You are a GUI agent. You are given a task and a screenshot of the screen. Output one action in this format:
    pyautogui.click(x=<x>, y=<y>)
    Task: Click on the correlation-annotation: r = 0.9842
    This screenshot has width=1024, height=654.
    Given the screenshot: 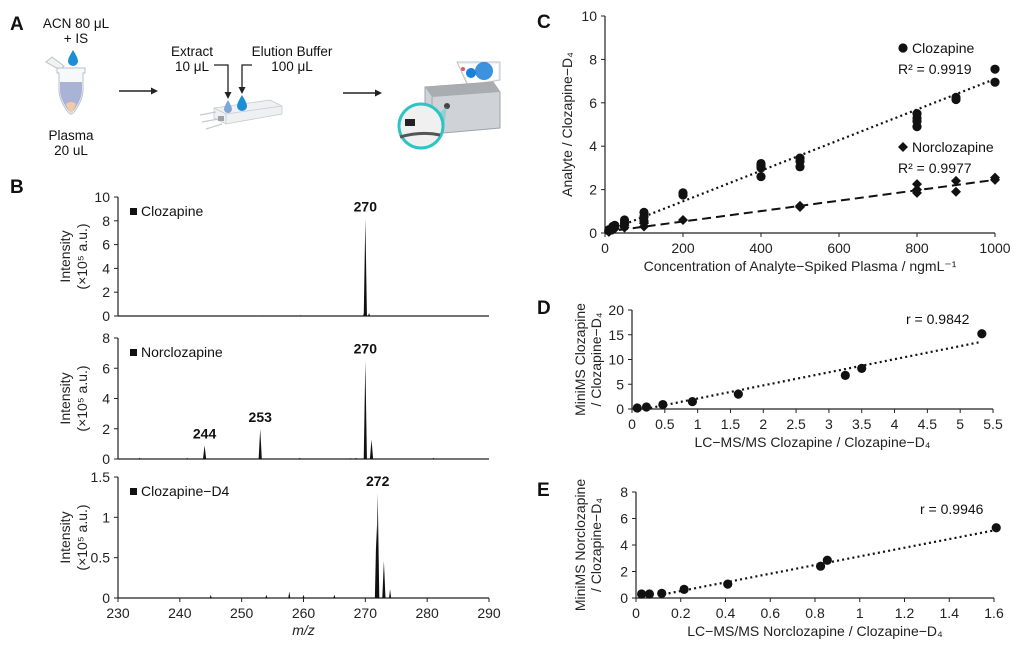 What is the action you would take?
    pyautogui.click(x=938, y=319)
    